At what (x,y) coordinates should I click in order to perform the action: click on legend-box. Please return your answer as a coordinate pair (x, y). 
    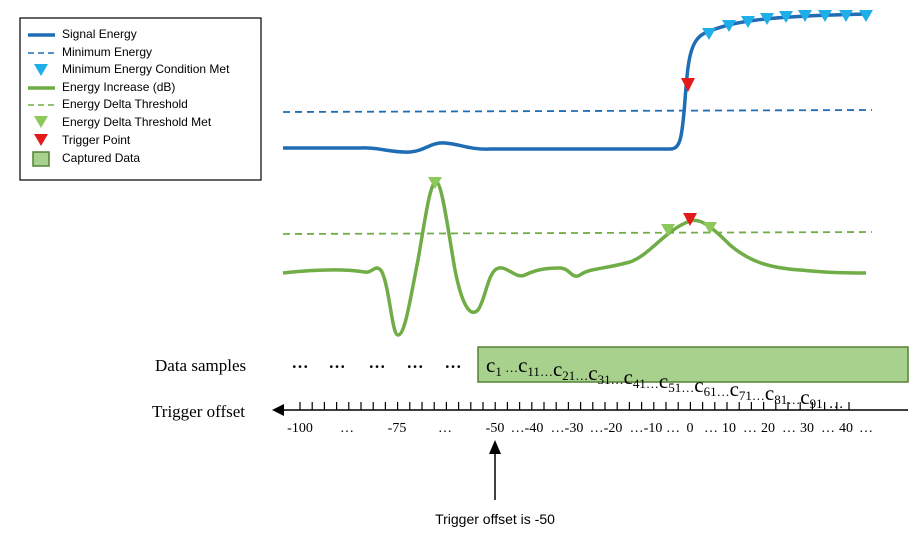
    Looking at the image, I should click on (140, 99).